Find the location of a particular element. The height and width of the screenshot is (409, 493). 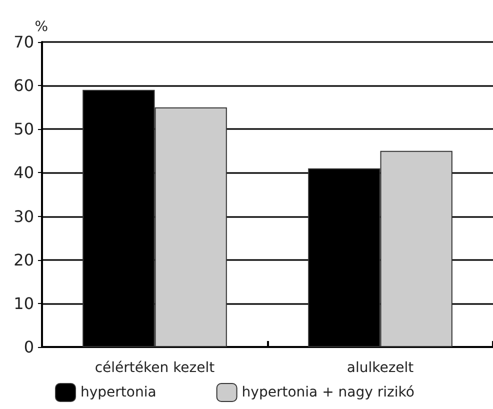

legend-label: hypertonia + nagy rizikó is located at coordinates (328, 392).